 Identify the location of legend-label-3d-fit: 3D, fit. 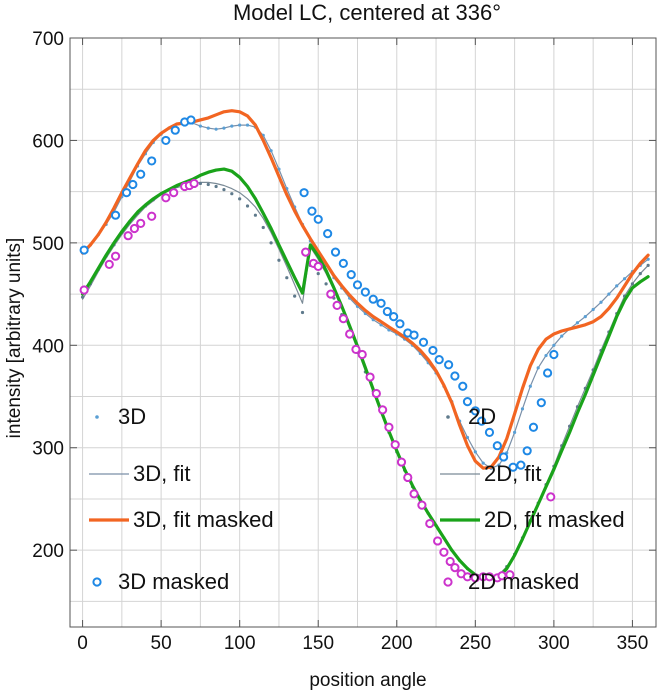
(161, 473).